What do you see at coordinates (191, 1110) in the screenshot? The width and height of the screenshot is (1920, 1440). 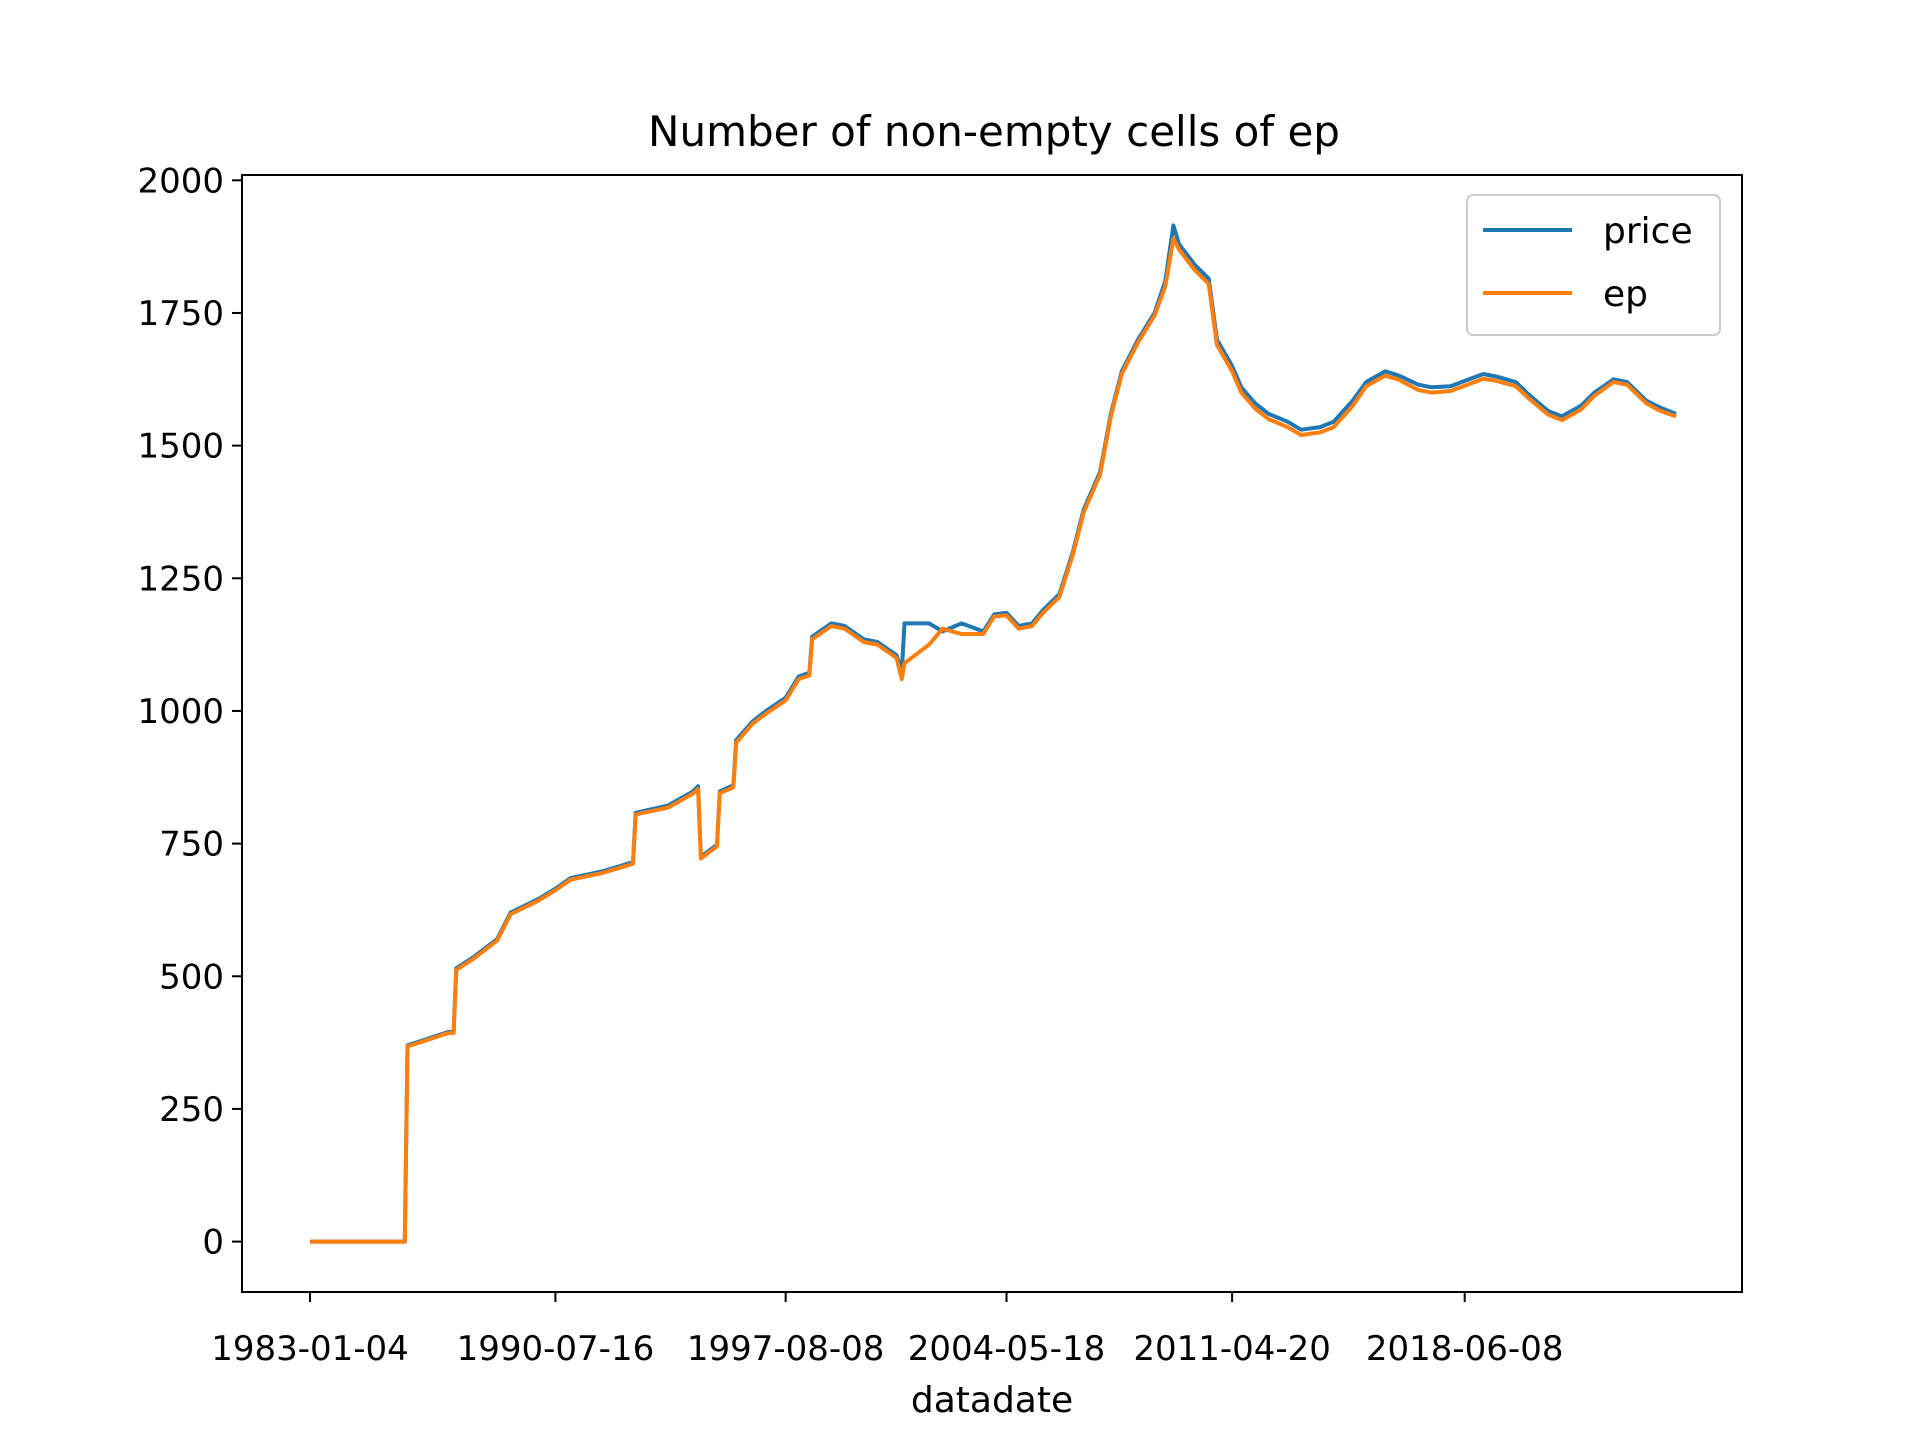 I see `y-tick-label: 250` at bounding box center [191, 1110].